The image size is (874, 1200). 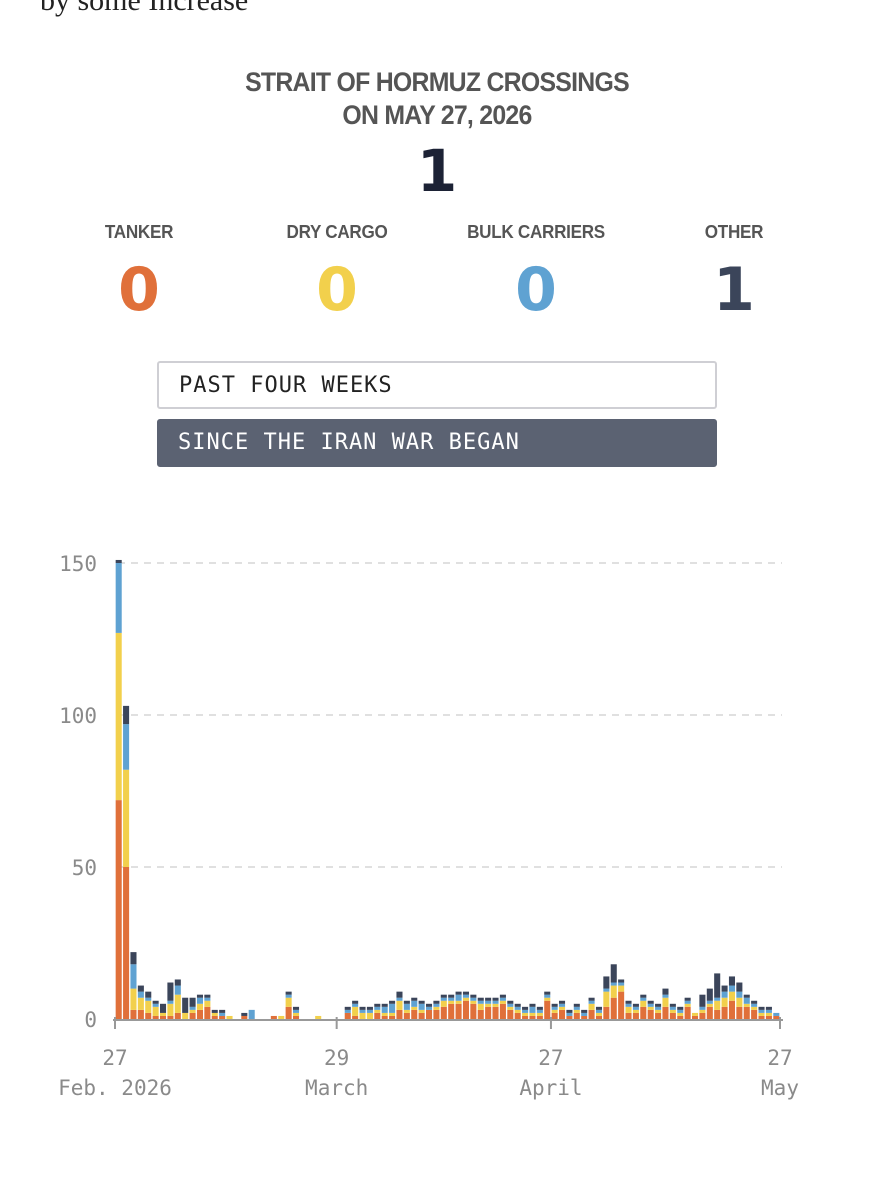 I want to click on past-four-weeks-button: PAST FOUR WEEKS, so click(x=437, y=385).